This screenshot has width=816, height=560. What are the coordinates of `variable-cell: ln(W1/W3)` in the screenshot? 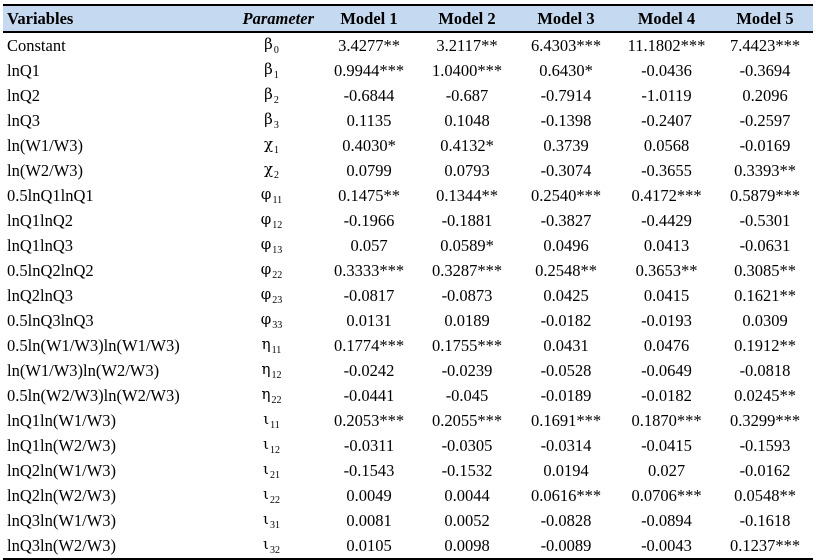 It's located at (45, 145).